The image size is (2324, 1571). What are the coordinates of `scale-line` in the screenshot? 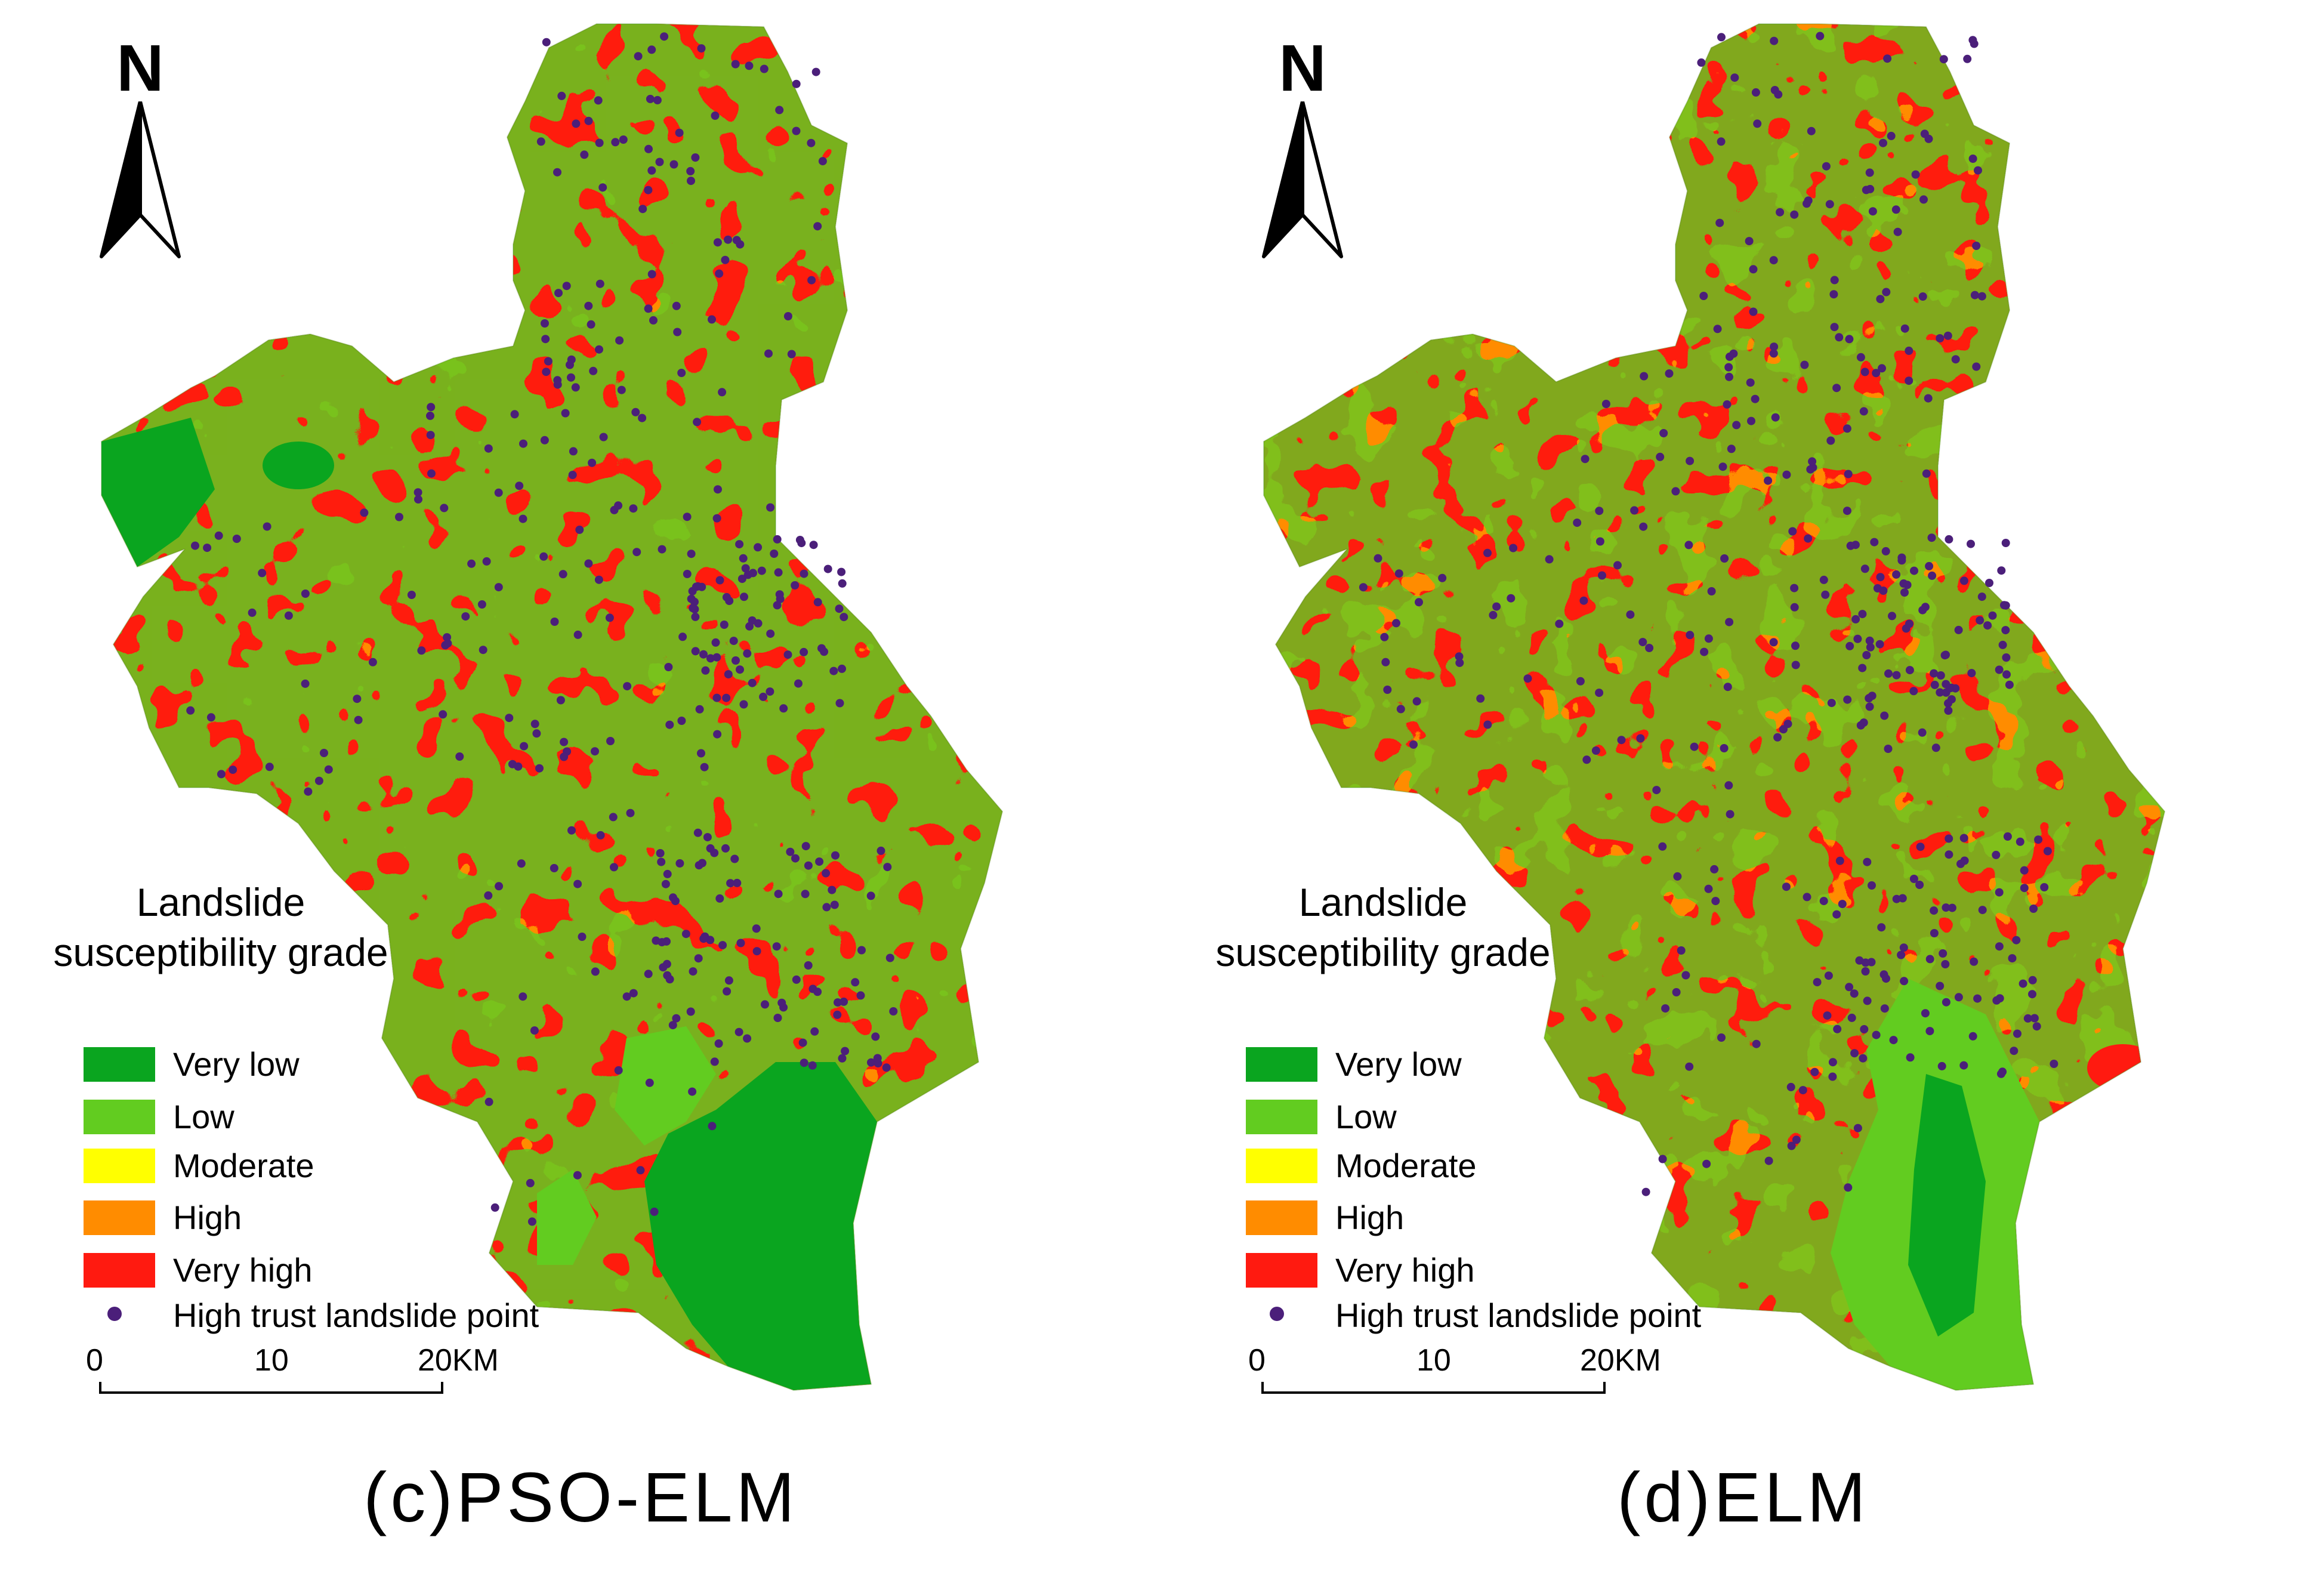 It's located at (271, 1392).